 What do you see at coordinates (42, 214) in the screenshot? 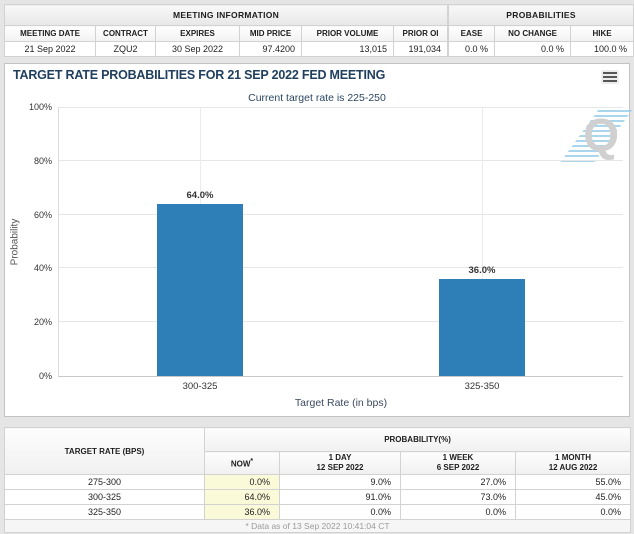
I see `ytick-60: 60%` at bounding box center [42, 214].